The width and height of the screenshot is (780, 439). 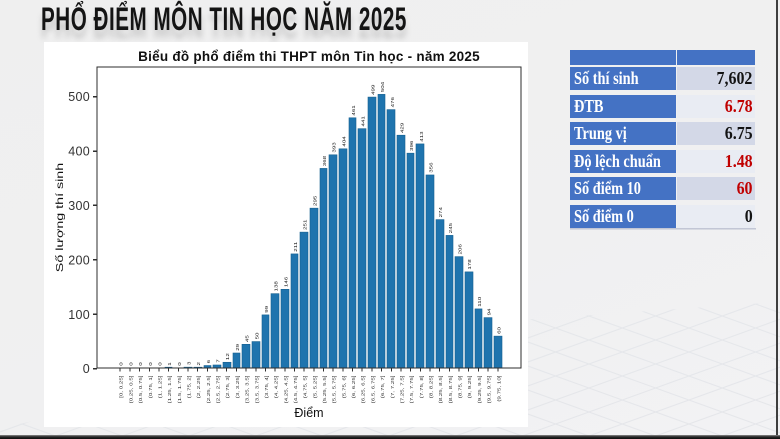 I want to click on svg-text: 251, so click(x=305, y=225).